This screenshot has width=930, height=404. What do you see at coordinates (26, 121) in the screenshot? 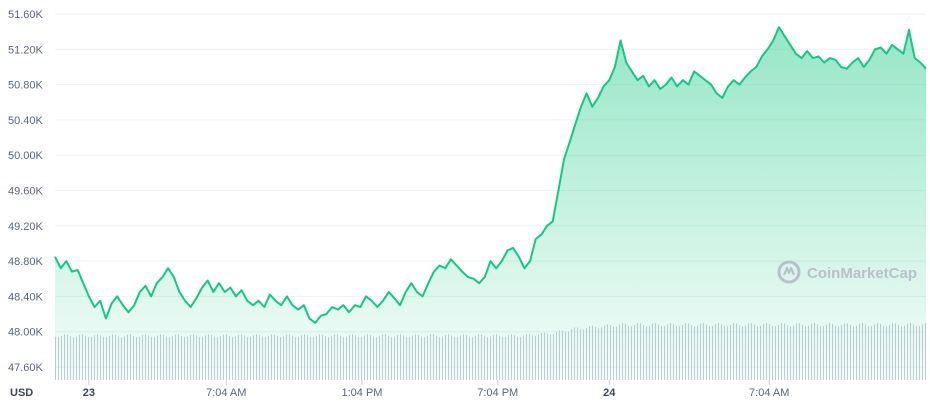
I see `y-tick-label: 50.40K` at bounding box center [26, 121].